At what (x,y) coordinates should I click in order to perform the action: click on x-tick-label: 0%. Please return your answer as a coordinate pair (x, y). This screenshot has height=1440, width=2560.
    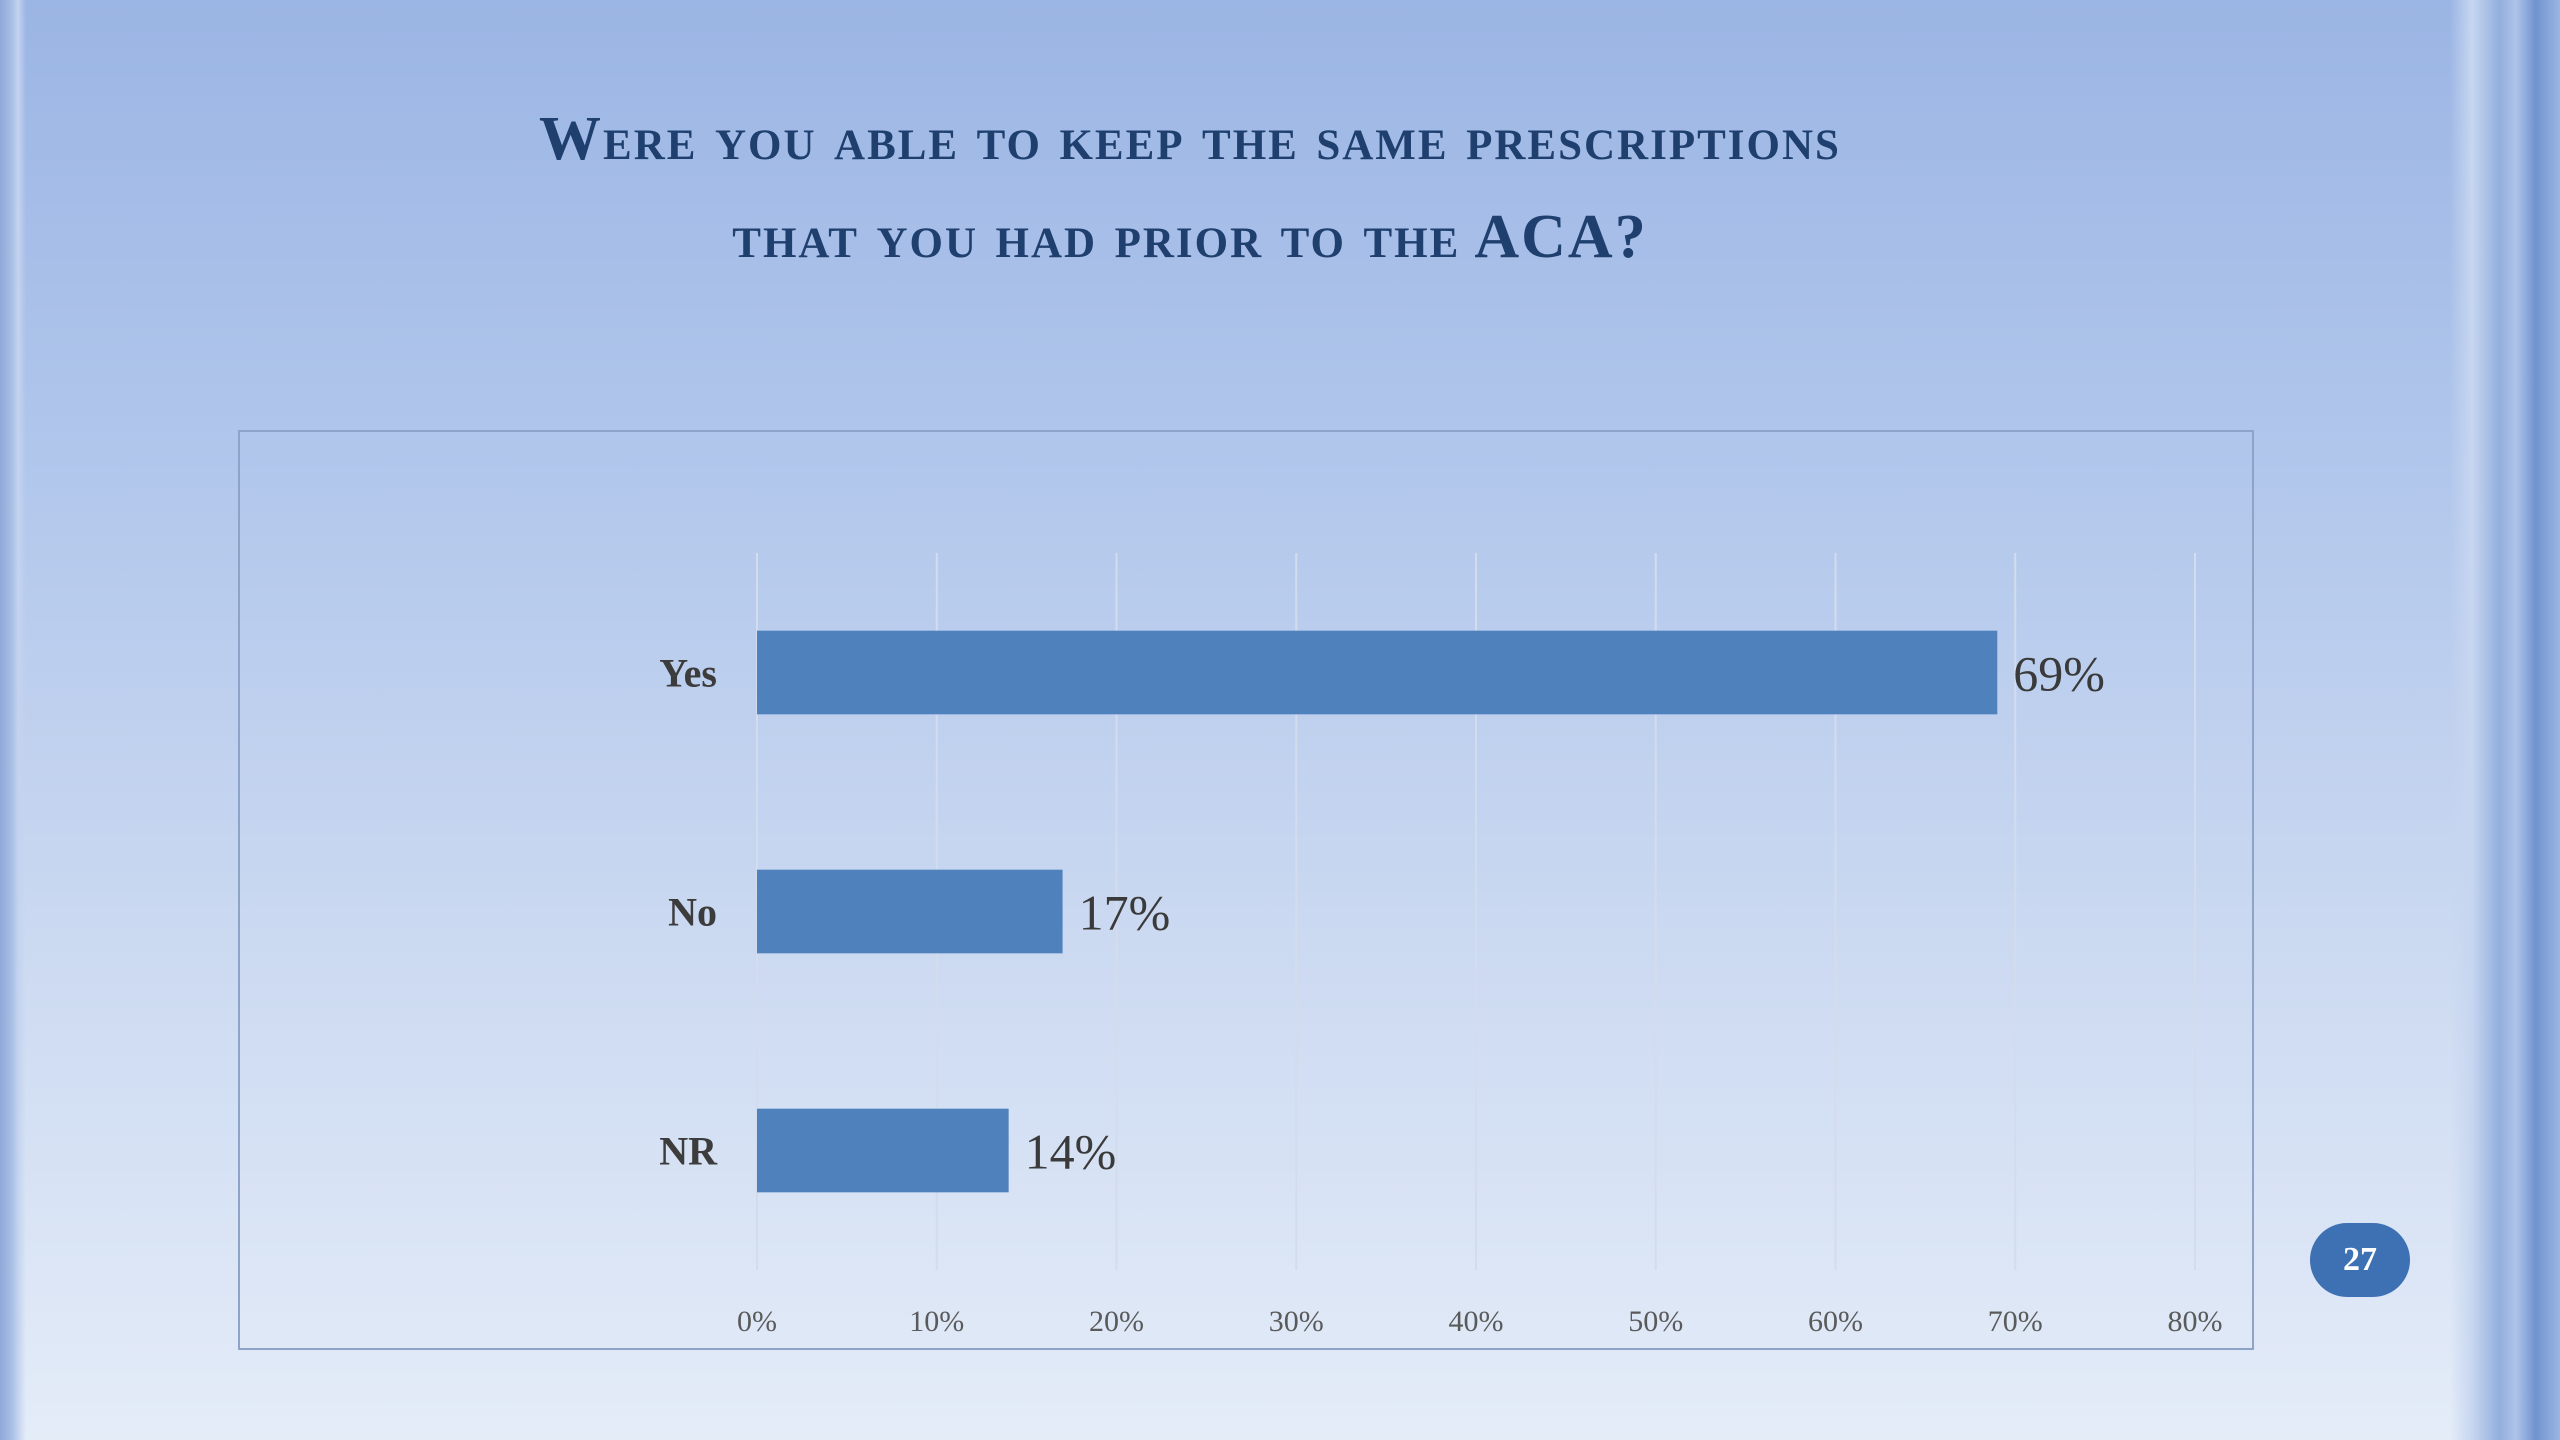
    Looking at the image, I should click on (757, 1321).